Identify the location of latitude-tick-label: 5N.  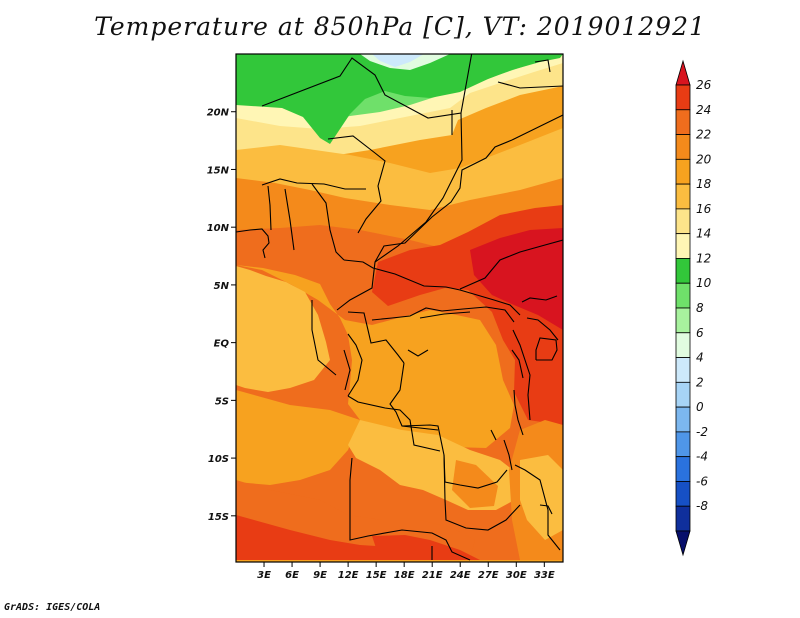
(222, 286).